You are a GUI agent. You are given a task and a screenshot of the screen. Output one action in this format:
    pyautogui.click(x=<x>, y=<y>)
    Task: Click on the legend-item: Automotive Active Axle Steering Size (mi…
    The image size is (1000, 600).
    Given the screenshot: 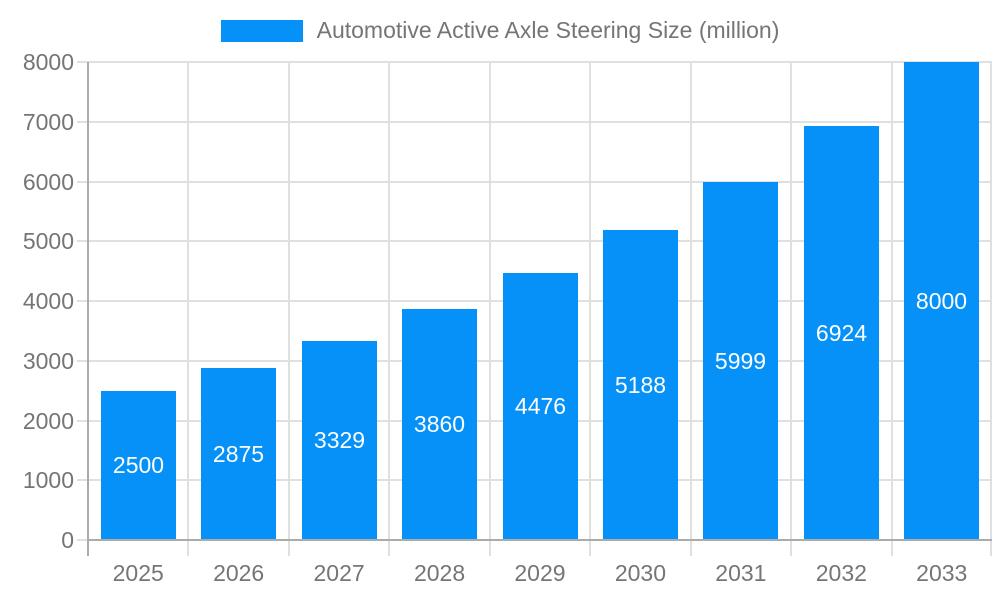 What is the action you would take?
    pyautogui.click(x=500, y=30)
    